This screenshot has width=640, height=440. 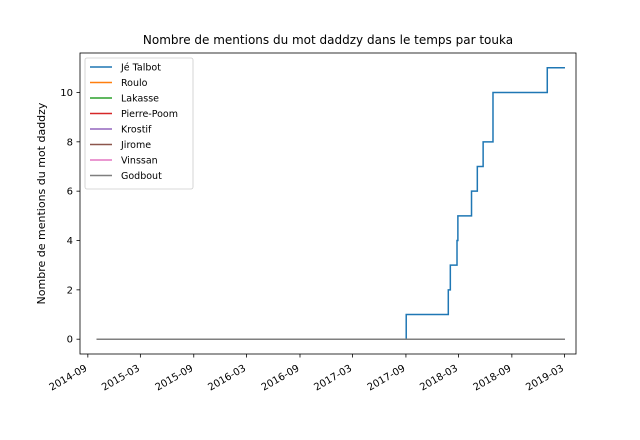 What do you see at coordinates (41, 203) in the screenshot?
I see `y-axis-title: Nombre de mentions du mot daddzy` at bounding box center [41, 203].